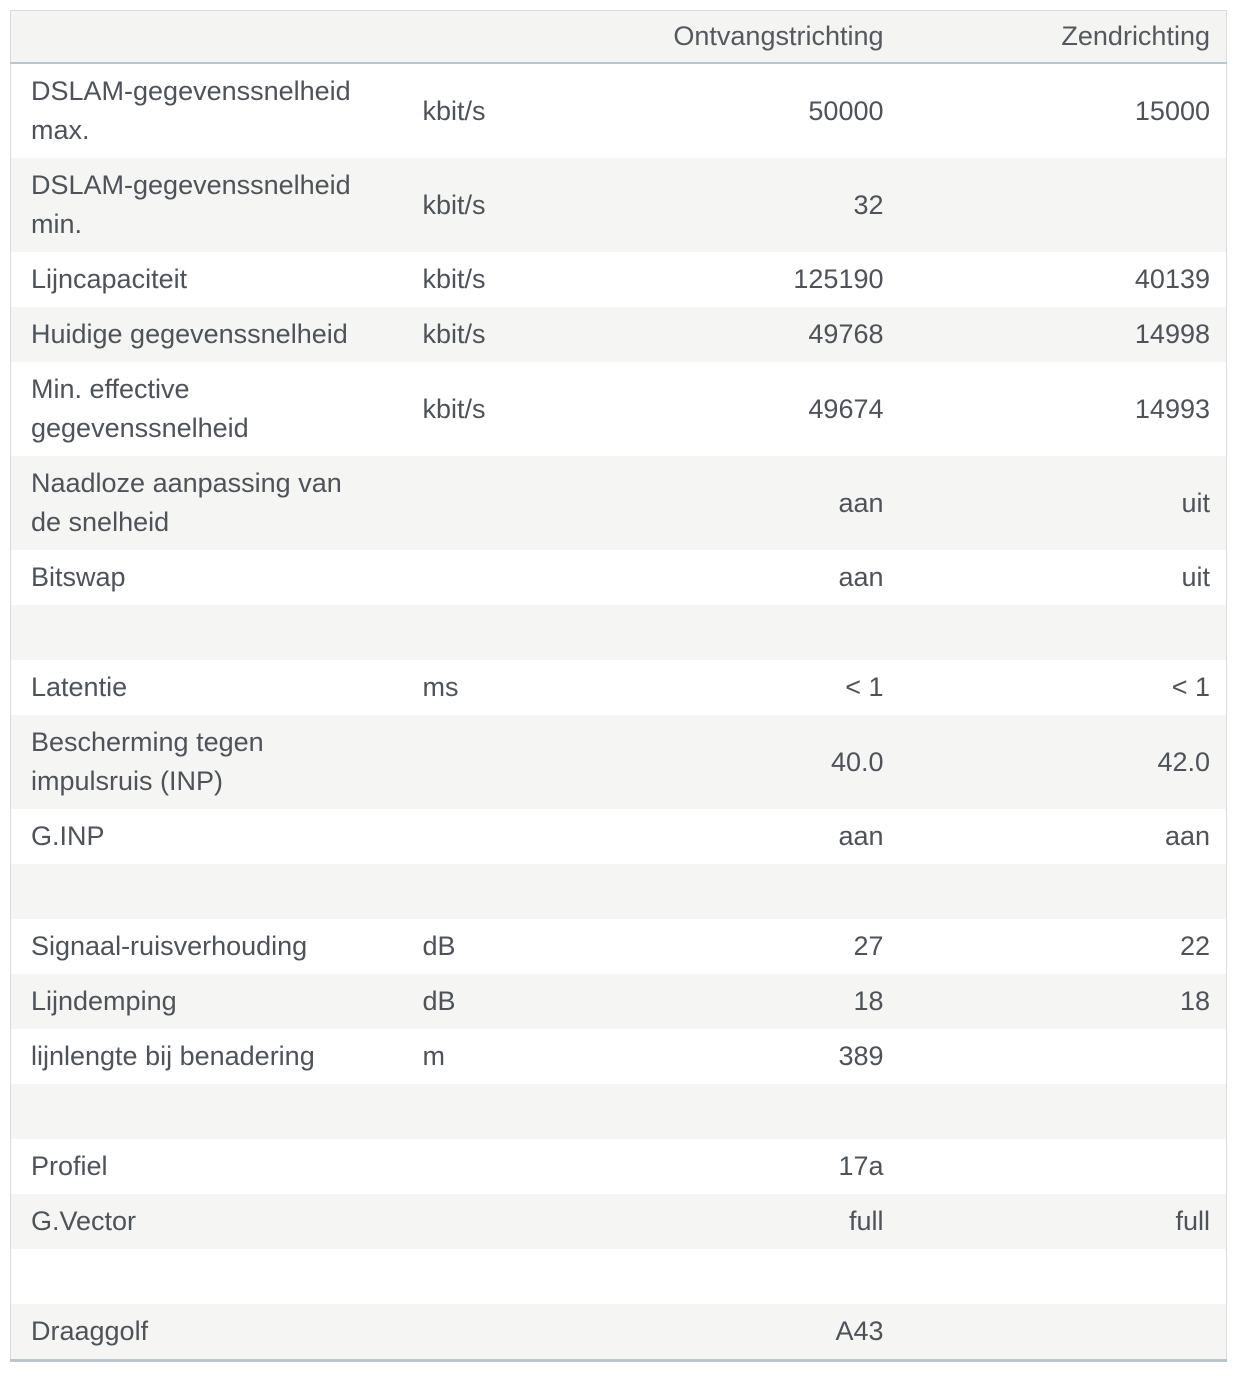 The width and height of the screenshot is (1240, 1396). Describe the element at coordinates (440, 687) in the screenshot. I see `row-unit: ms` at that location.